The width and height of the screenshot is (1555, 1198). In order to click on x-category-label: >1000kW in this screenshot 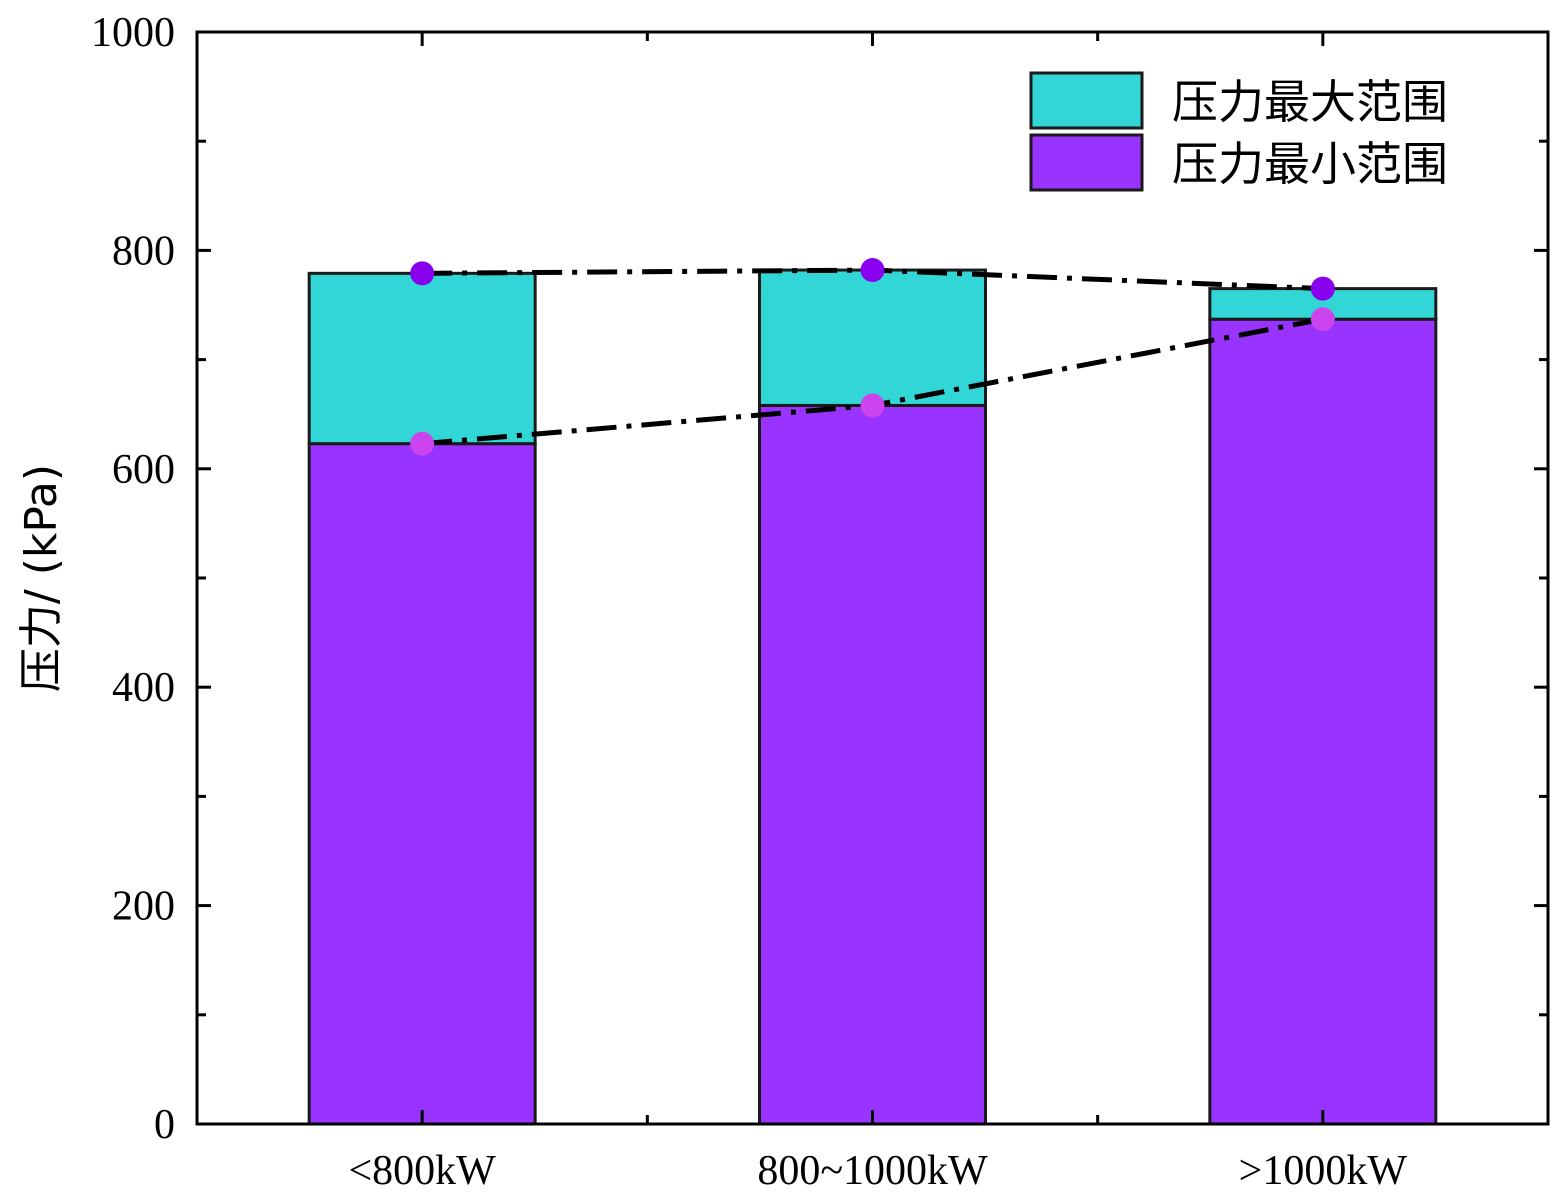, I will do `click(1323, 1171)`.